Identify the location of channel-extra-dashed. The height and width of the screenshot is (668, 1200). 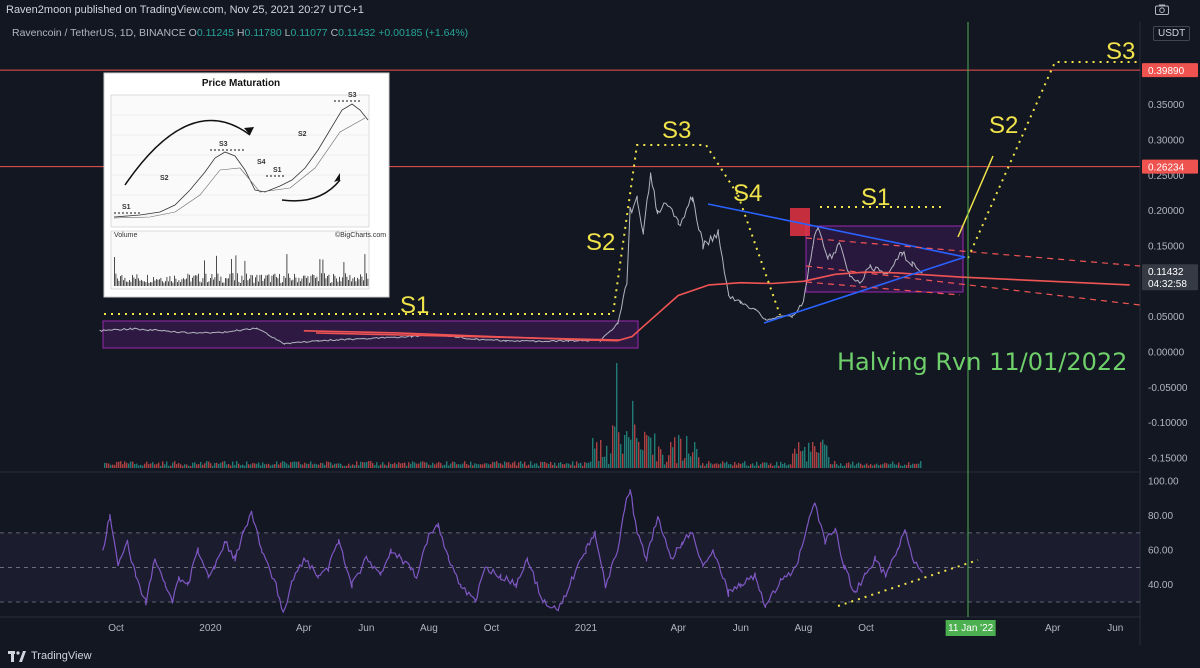
(883, 288).